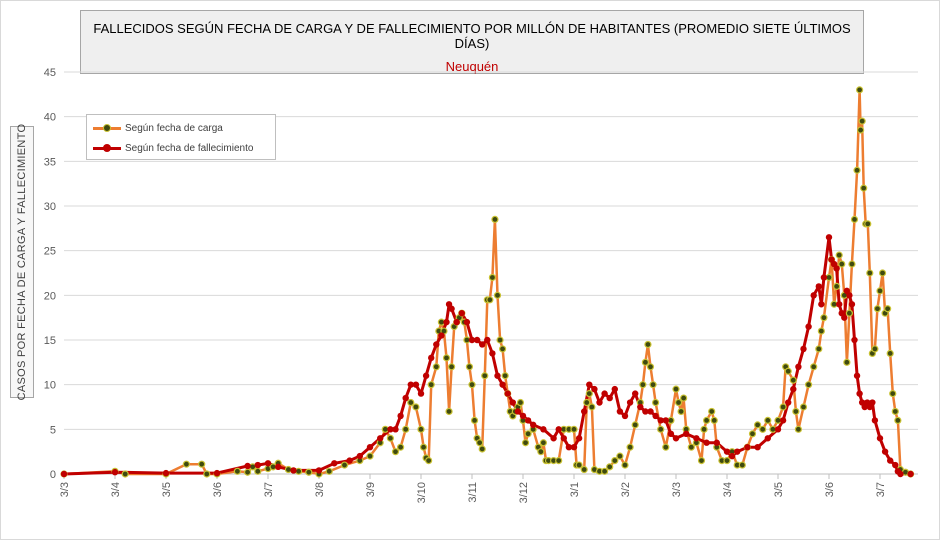 This screenshot has width=940, height=540. What do you see at coordinates (50, 252) in the screenshot?
I see `y-tick-label: 25` at bounding box center [50, 252].